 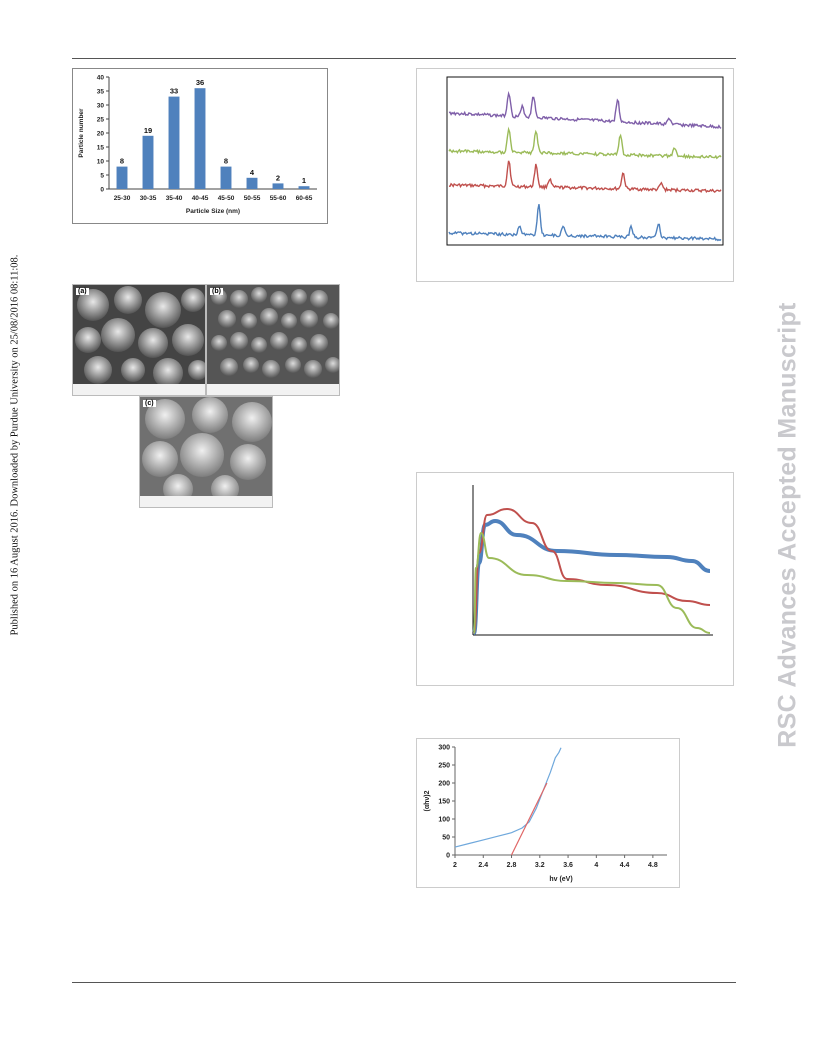 I want to click on bar-data-label: 4, so click(x=252, y=172).